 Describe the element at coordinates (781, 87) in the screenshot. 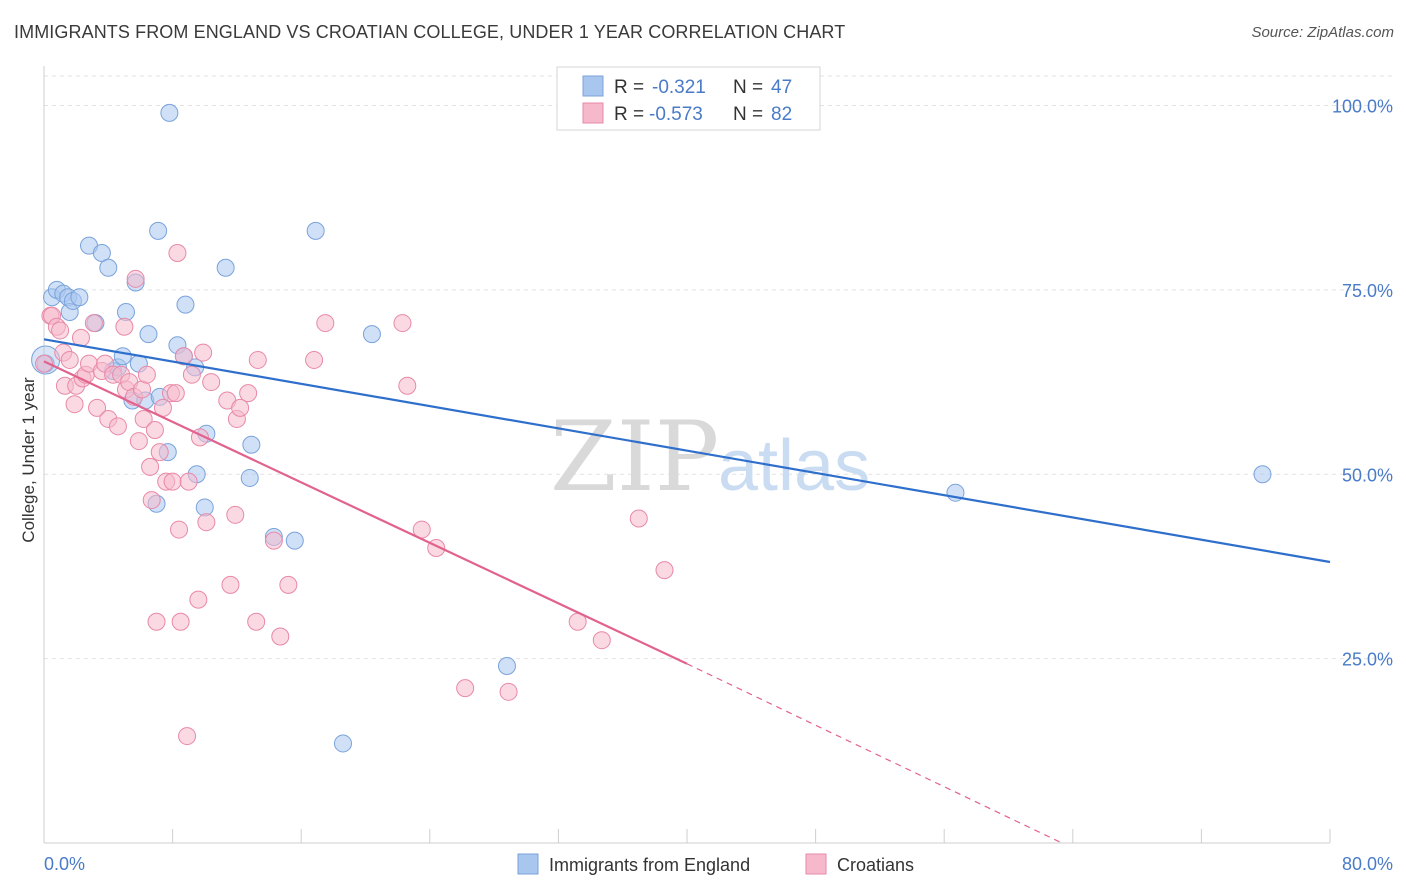

I see `legend-n-value-1: 47` at that location.